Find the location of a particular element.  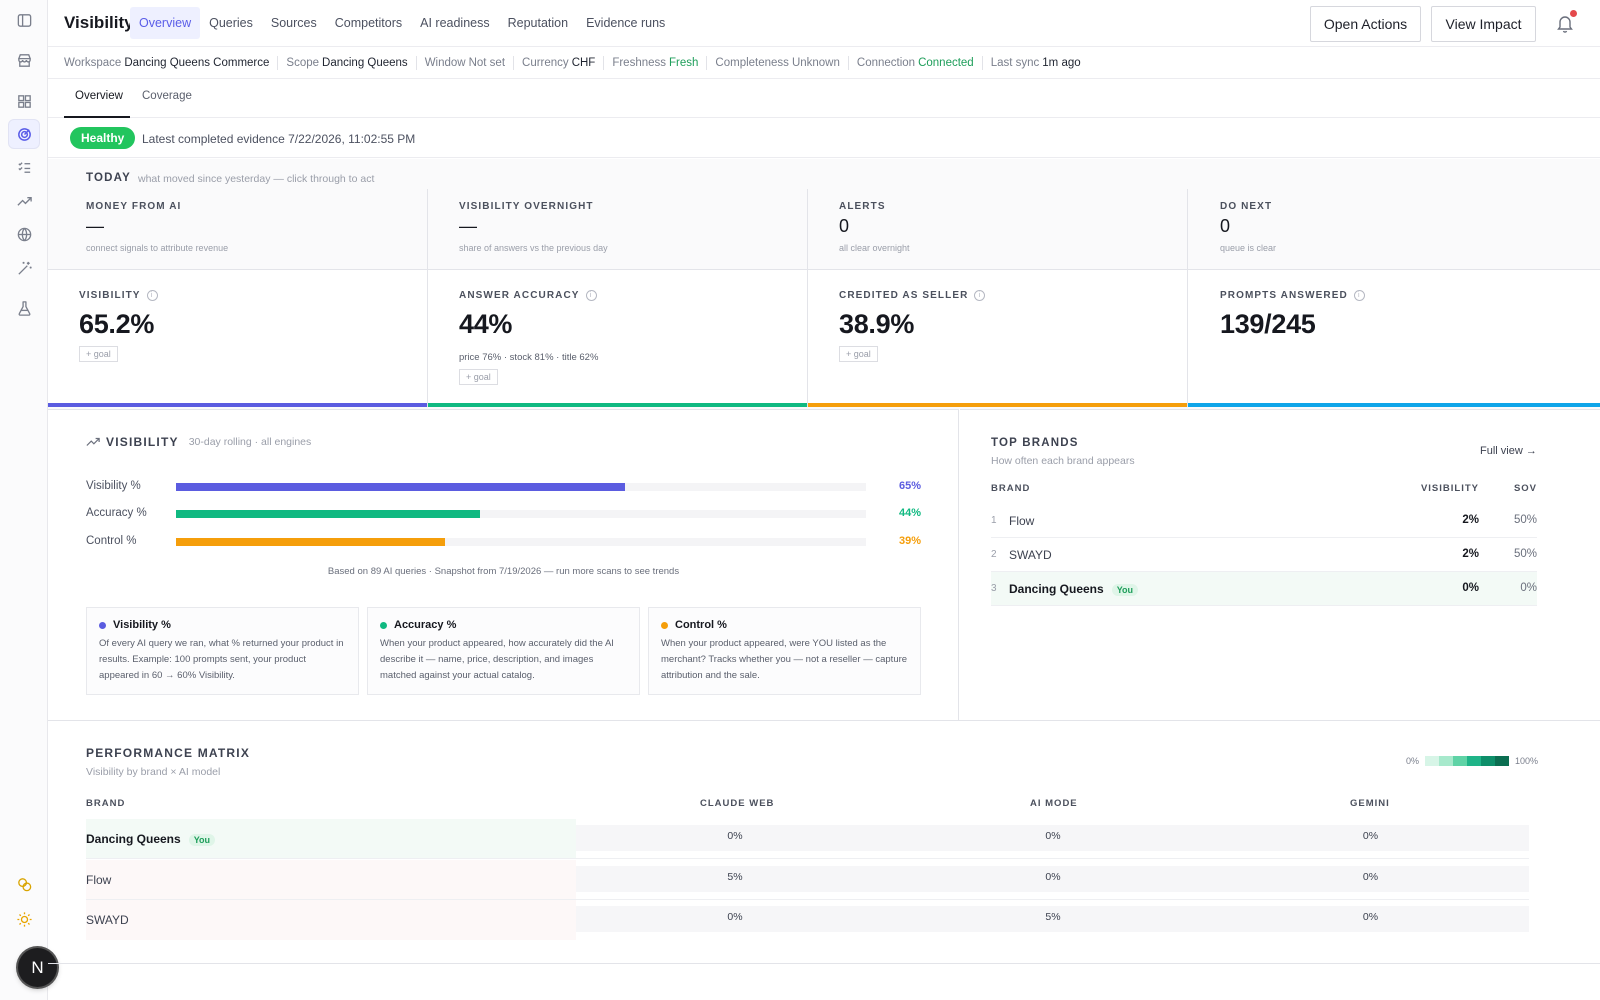

subtab-underline is located at coordinates (97, 117).